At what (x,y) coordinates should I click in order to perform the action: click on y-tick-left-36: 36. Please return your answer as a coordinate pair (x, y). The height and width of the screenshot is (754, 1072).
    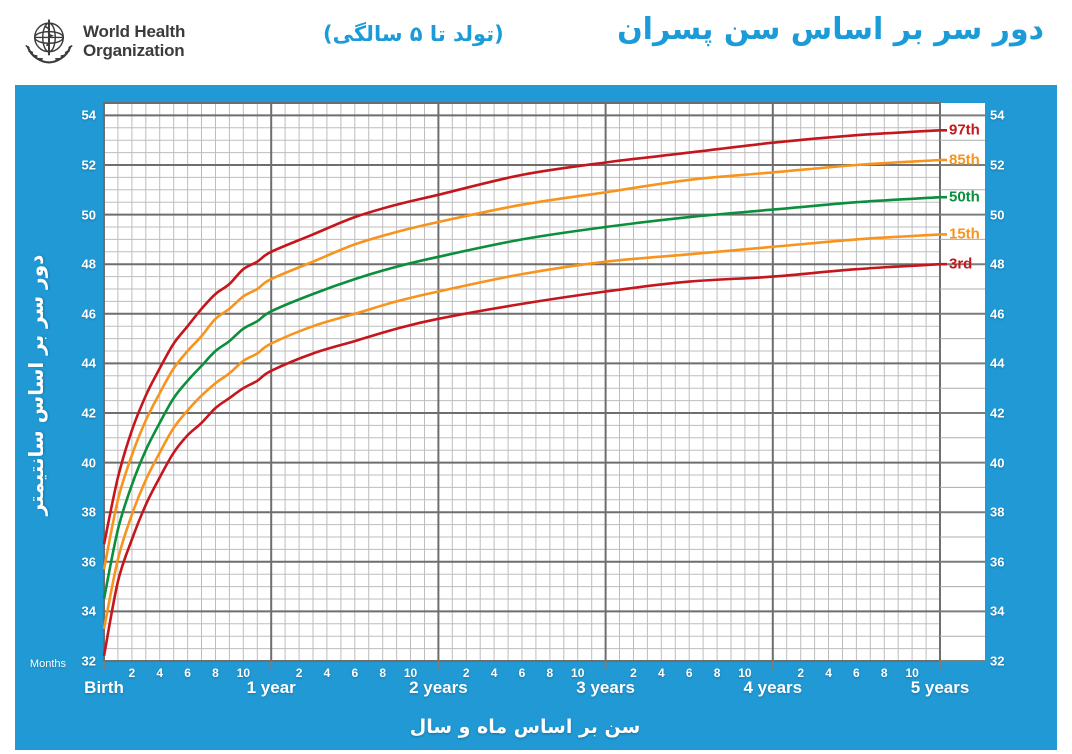
    Looking at the image, I should click on (88, 562).